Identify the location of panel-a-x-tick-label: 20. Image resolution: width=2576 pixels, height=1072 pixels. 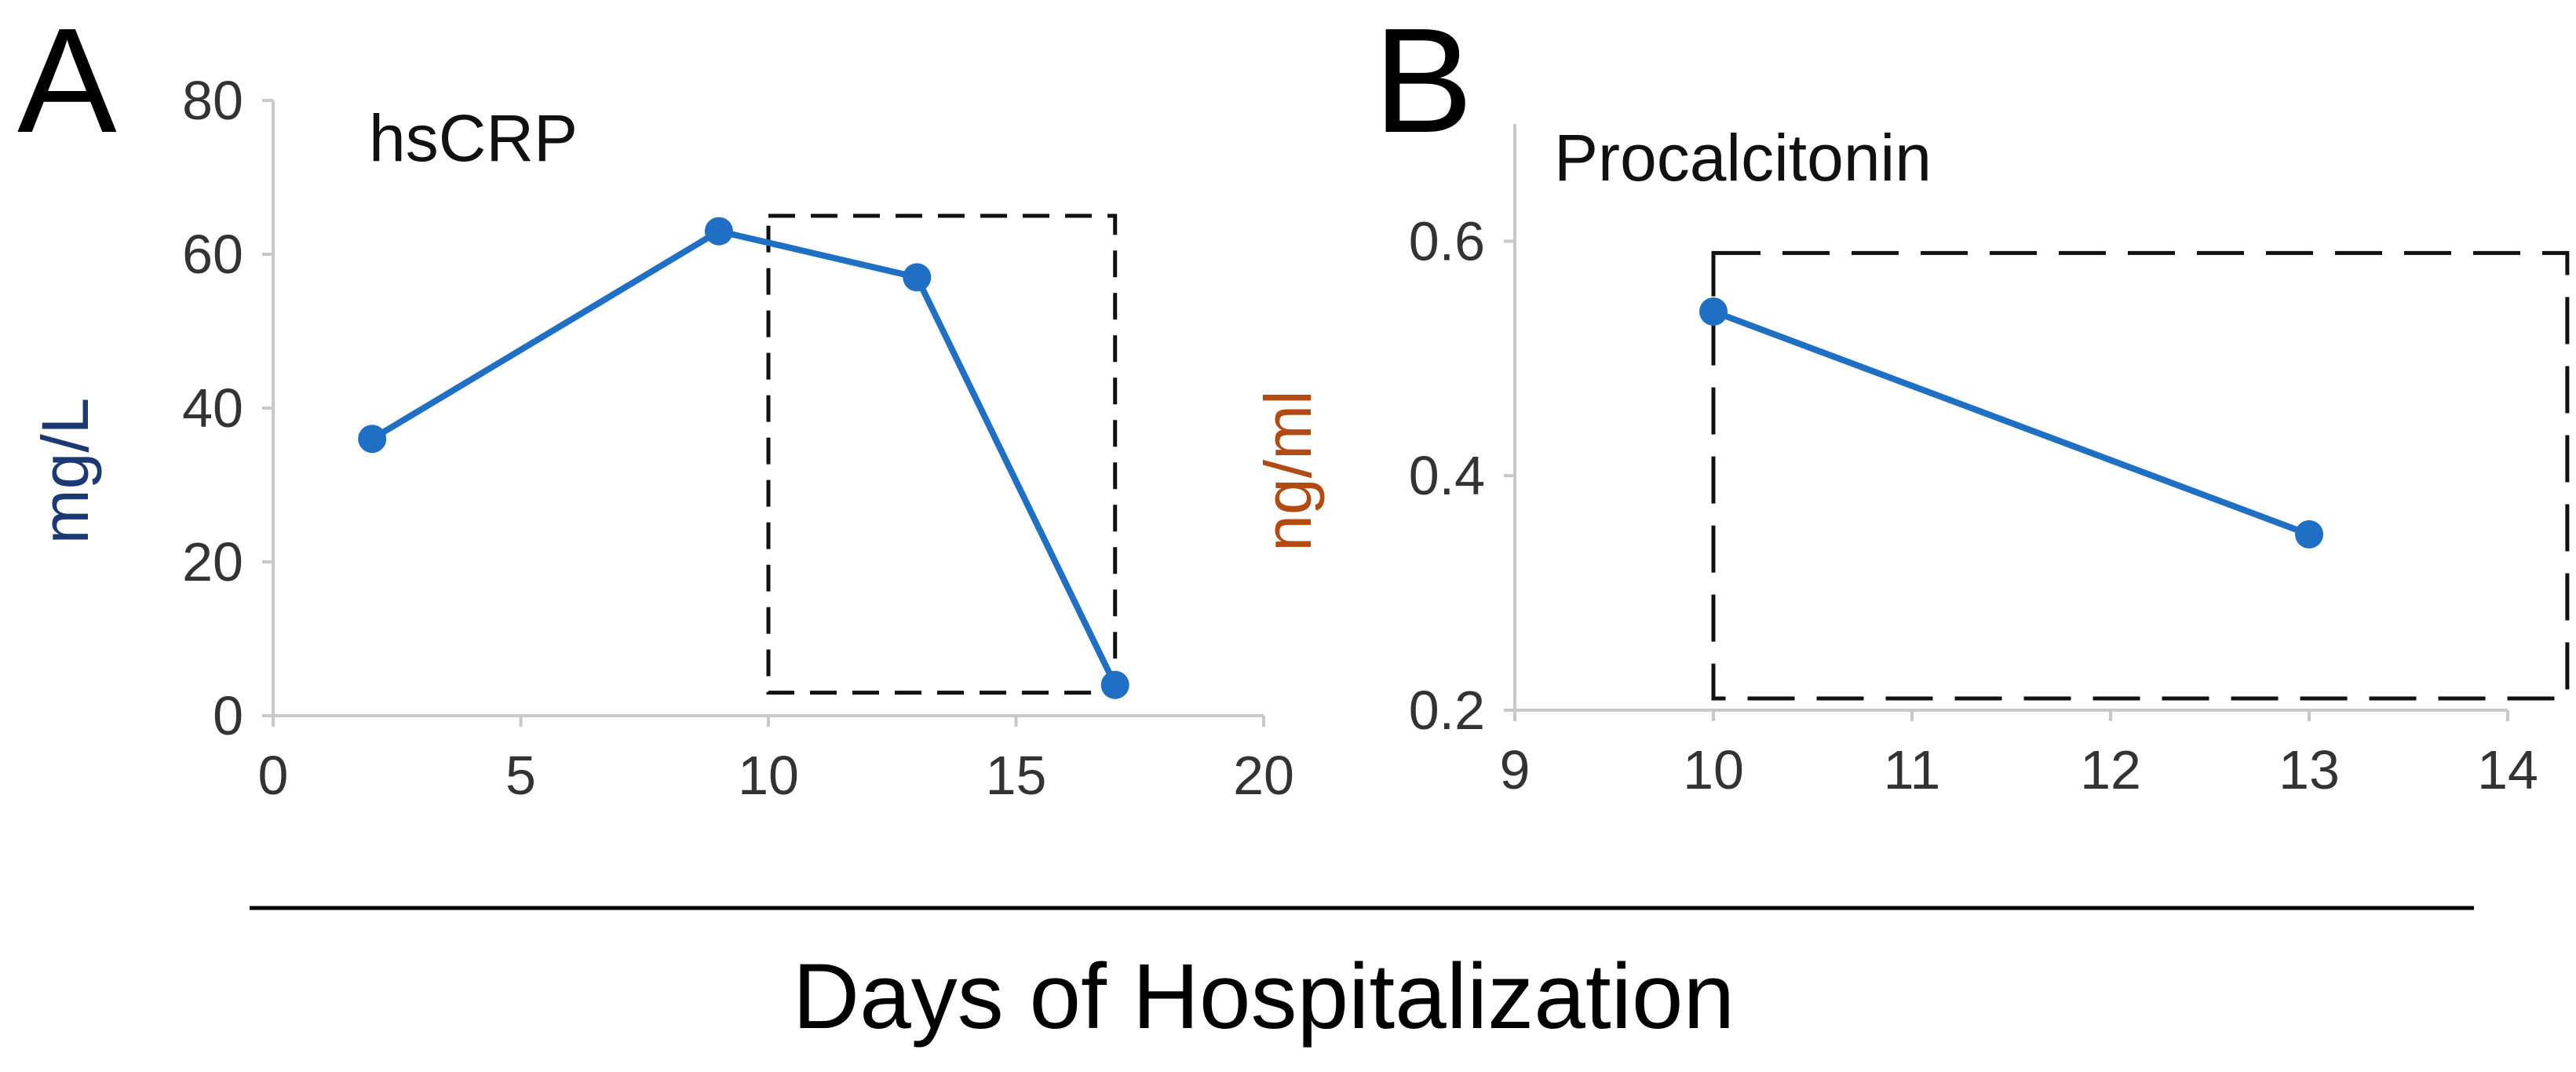
(1263, 775).